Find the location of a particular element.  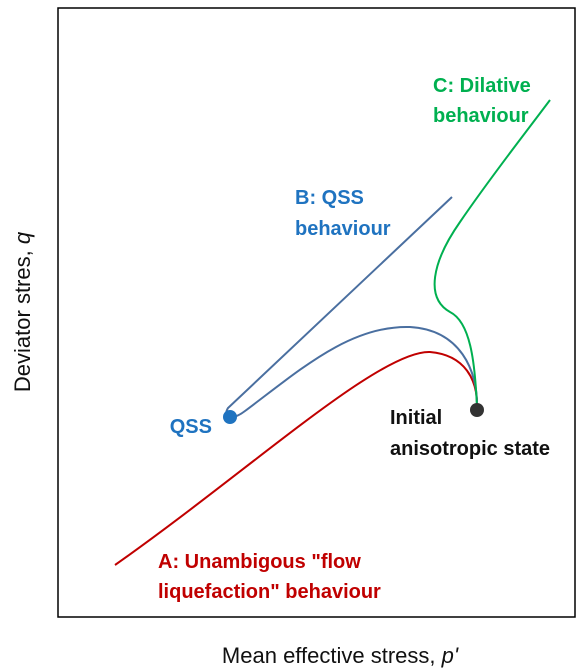

label: B: QSS is located at coordinates (329, 198).